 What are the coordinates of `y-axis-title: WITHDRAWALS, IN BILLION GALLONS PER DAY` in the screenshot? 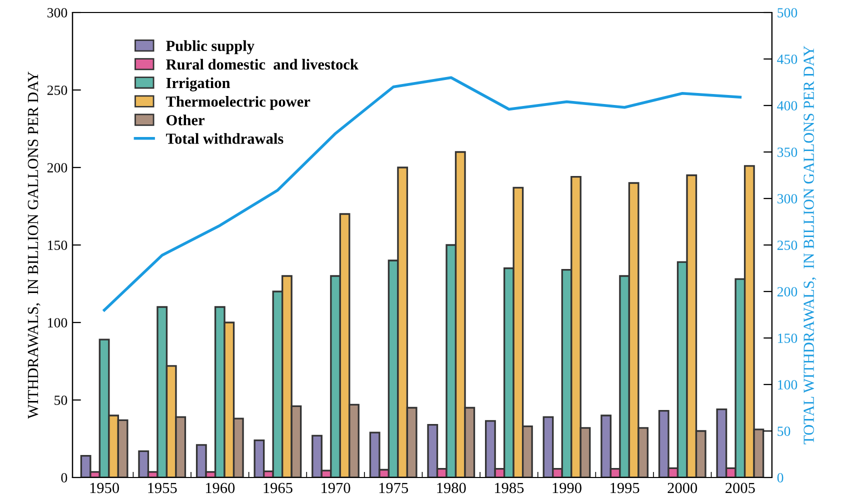 It's located at (34, 245).